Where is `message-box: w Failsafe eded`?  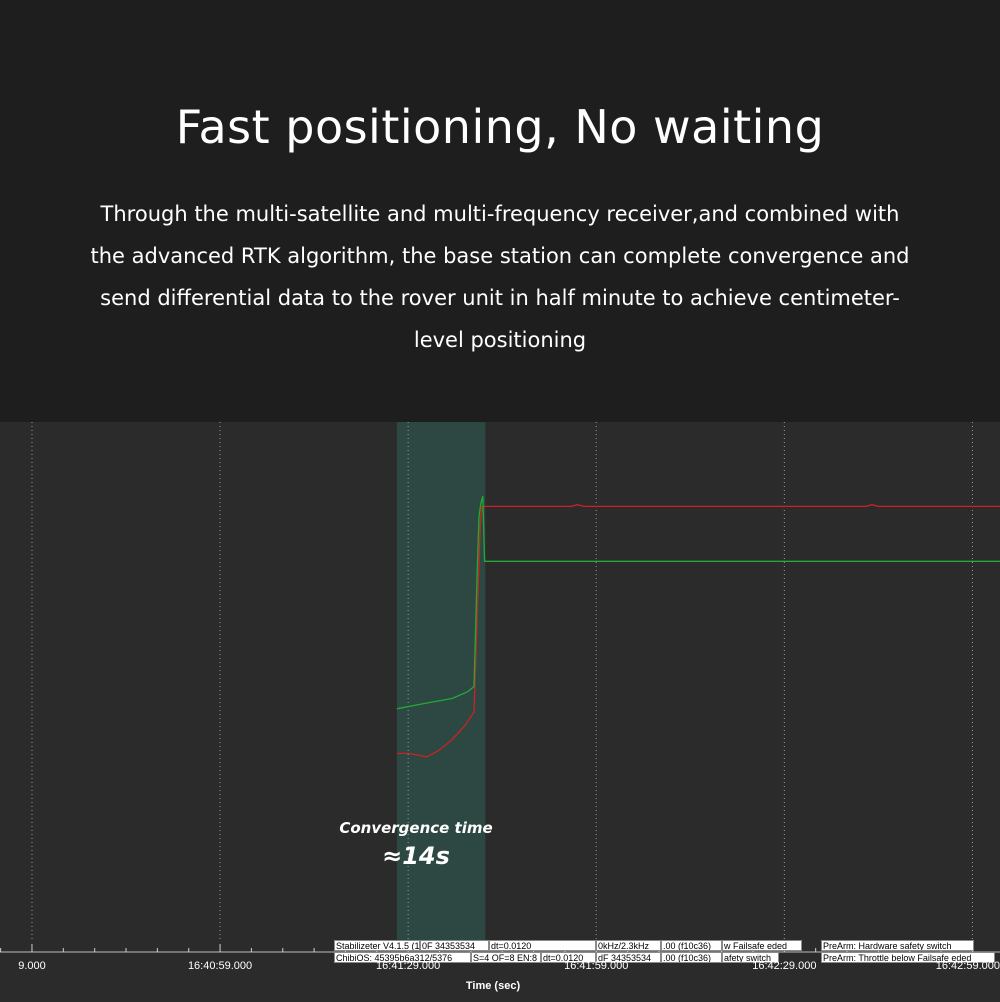
message-box: w Failsafe eded is located at coordinates (762, 945).